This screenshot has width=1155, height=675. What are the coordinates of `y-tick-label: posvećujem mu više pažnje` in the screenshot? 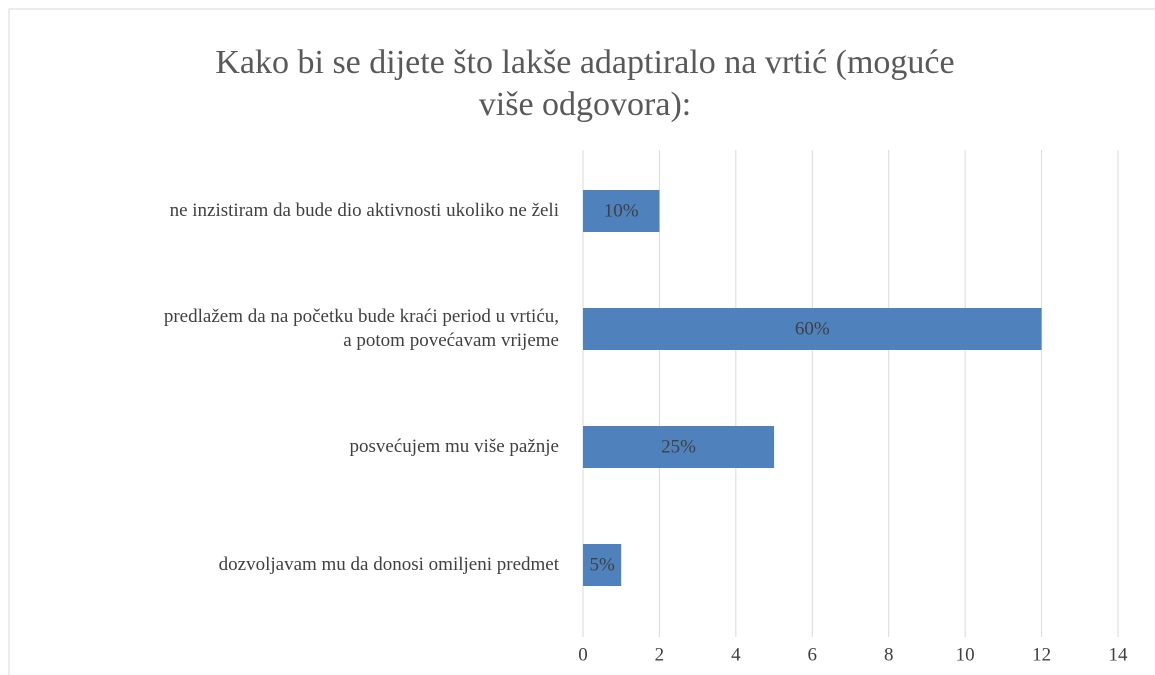 It's located at (454, 446).